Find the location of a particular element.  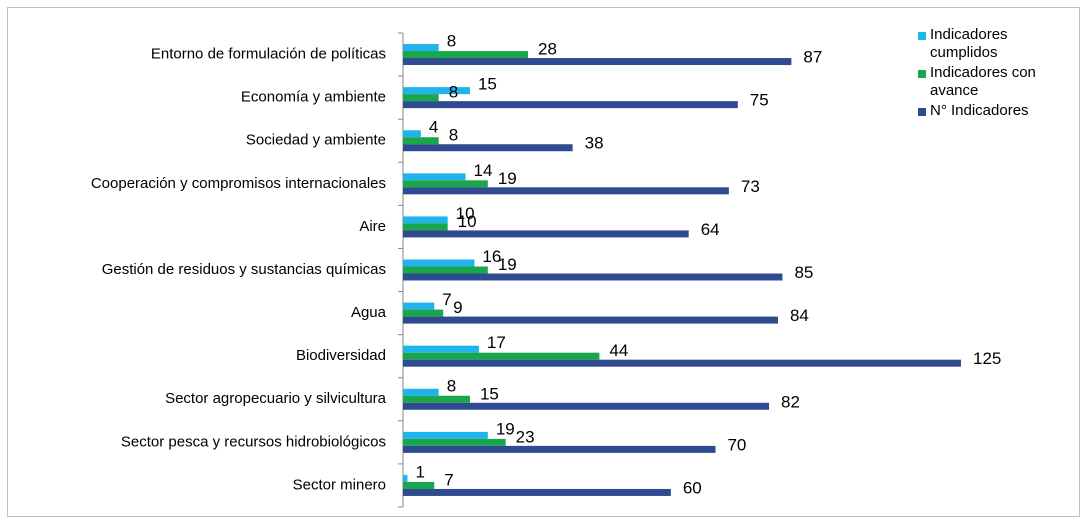

category-label: Sector pesca y recursos hidrobiológicos is located at coordinates (253, 441).